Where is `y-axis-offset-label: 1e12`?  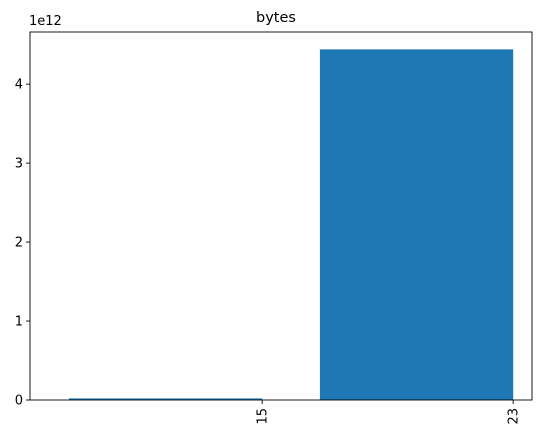 y-axis-offset-label: 1e12 is located at coordinates (45, 21).